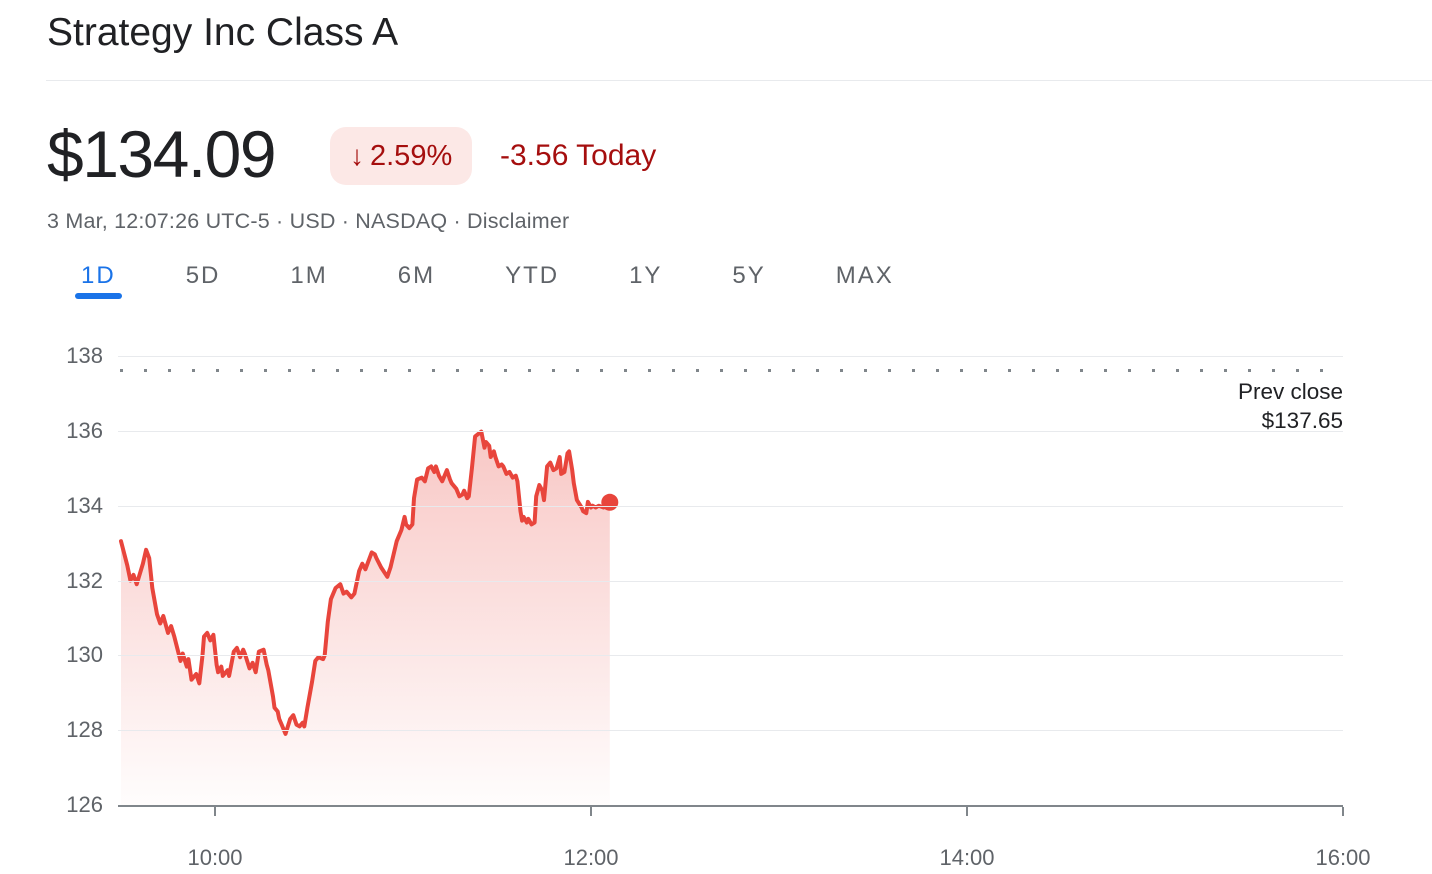  What do you see at coordinates (84, 430) in the screenshot?
I see `y-axis-label-136: 136` at bounding box center [84, 430].